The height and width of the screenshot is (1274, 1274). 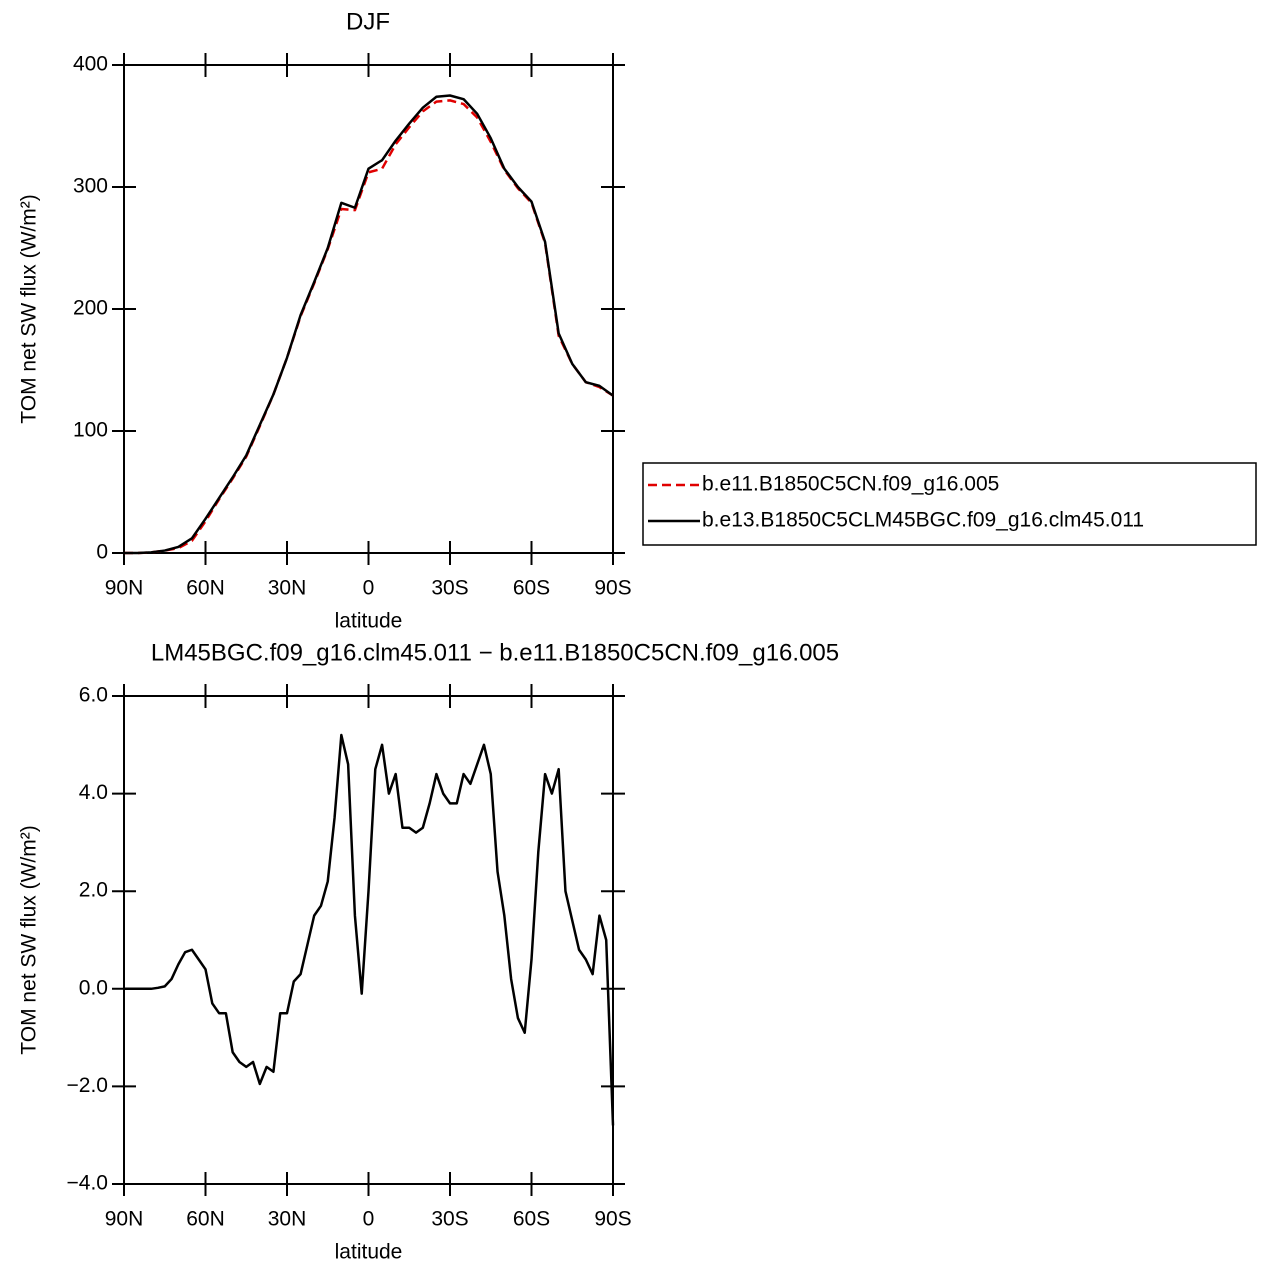 I want to click on y-tick-label: 400, so click(x=90, y=64).